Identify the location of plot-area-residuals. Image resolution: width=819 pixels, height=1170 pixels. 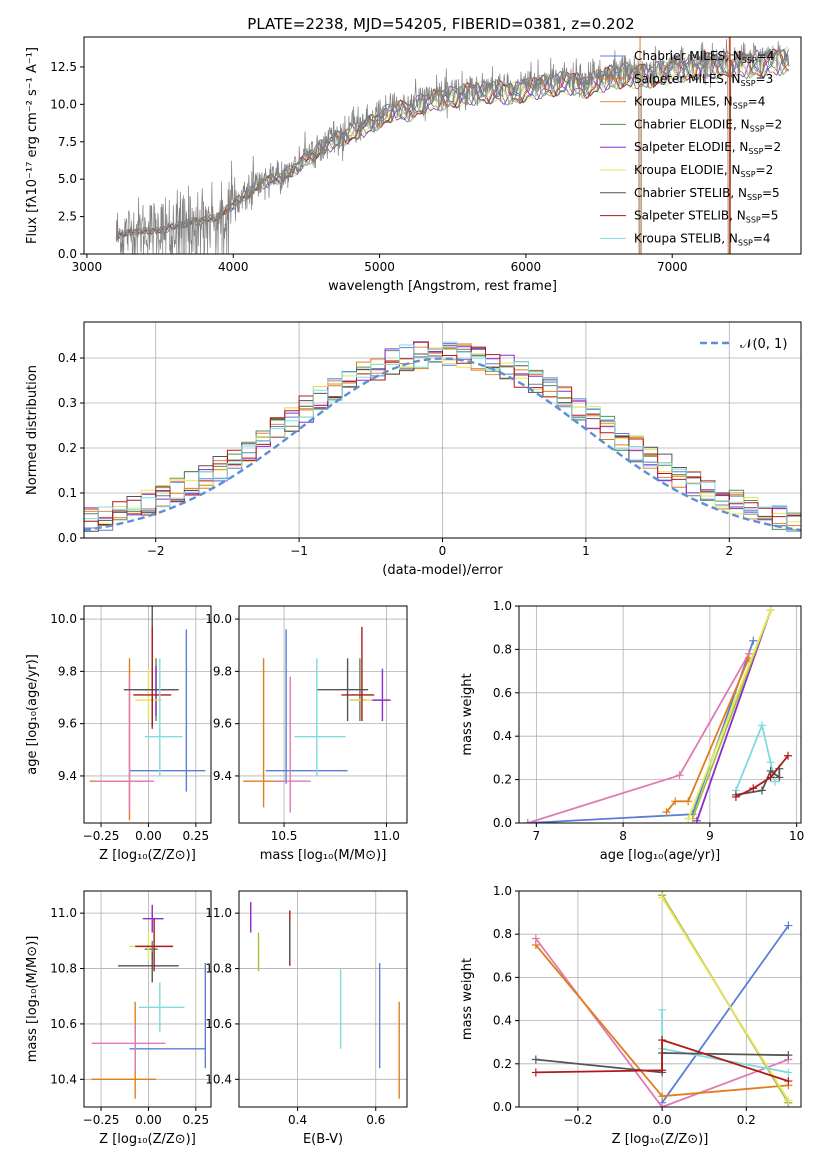
(442, 436).